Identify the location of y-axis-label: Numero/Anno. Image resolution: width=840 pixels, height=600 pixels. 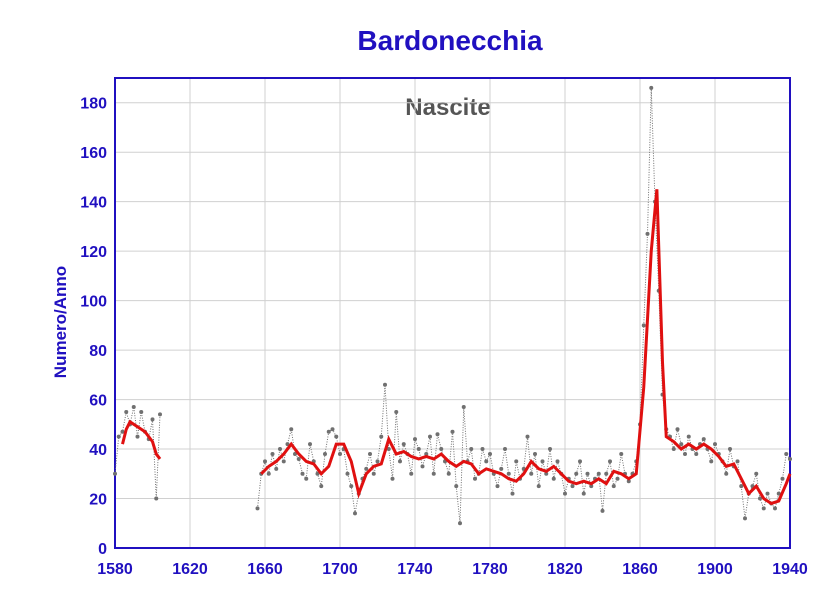
(60, 322).